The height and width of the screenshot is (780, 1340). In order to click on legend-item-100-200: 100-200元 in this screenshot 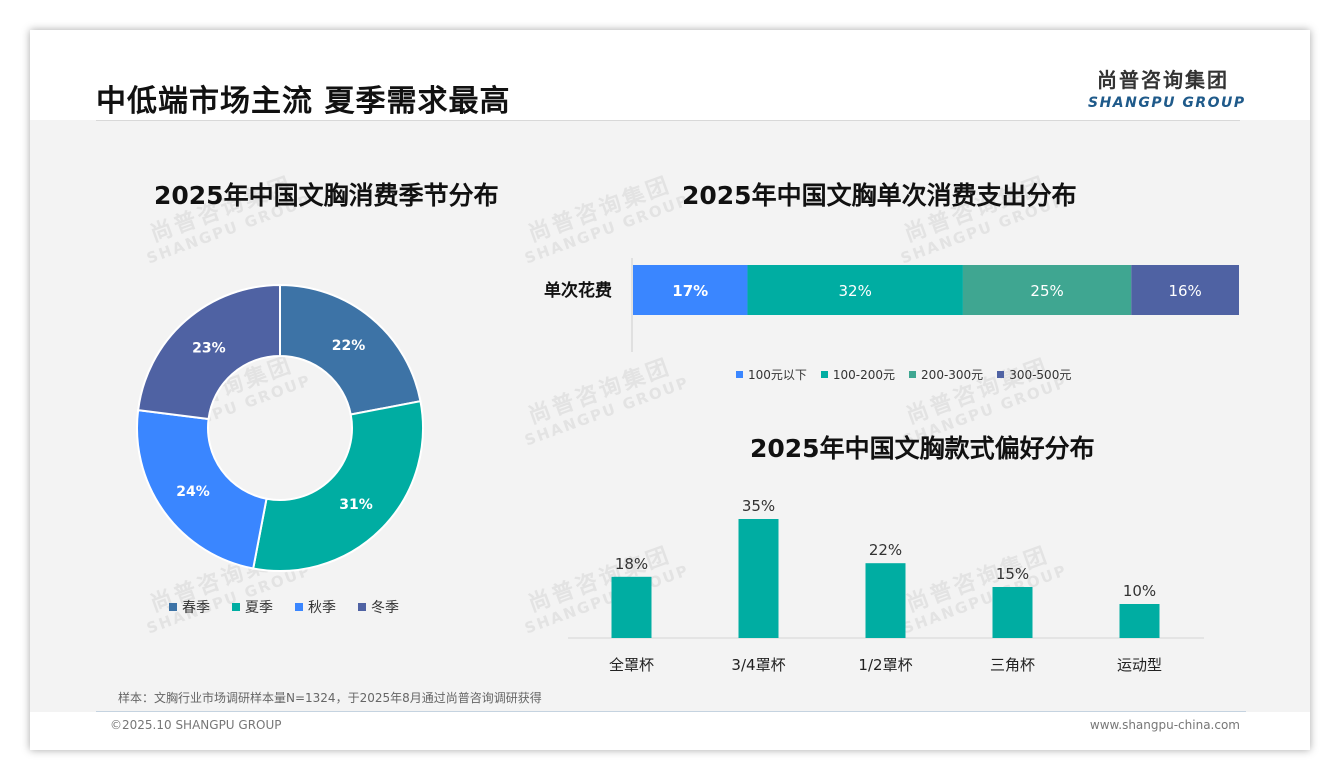, I will do `click(857, 374)`.